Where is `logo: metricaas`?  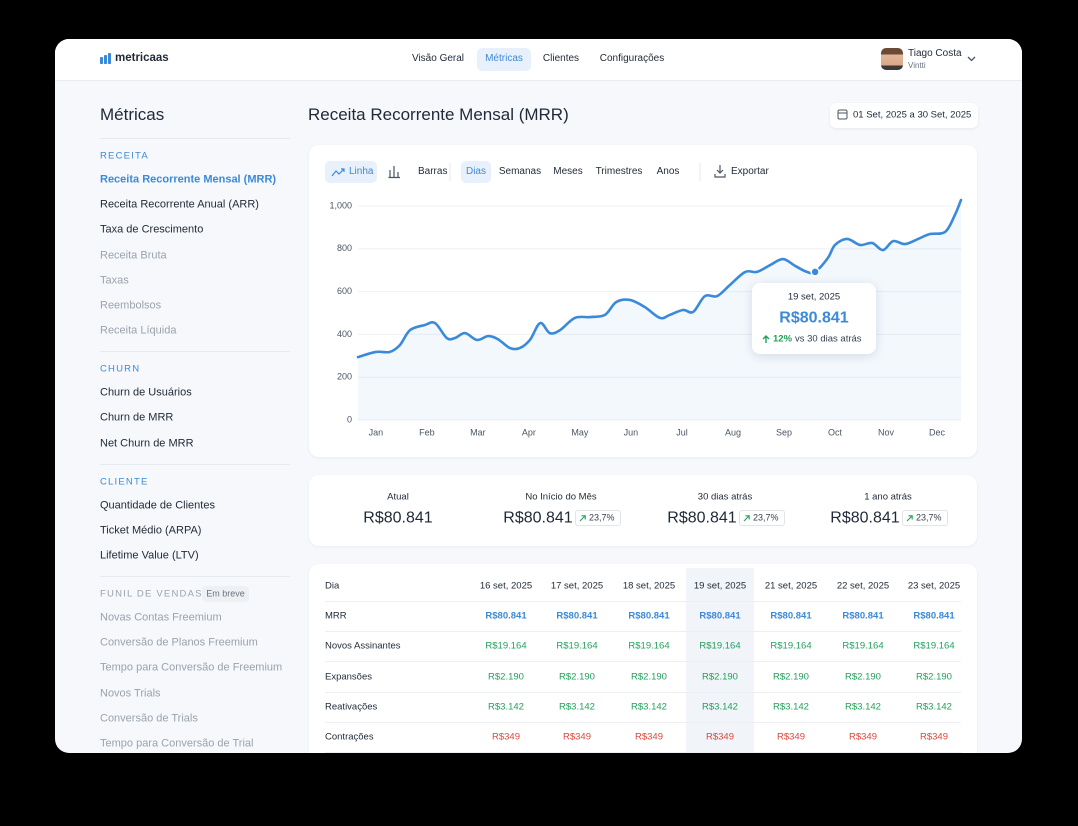
logo: metricaas is located at coordinates (142, 58).